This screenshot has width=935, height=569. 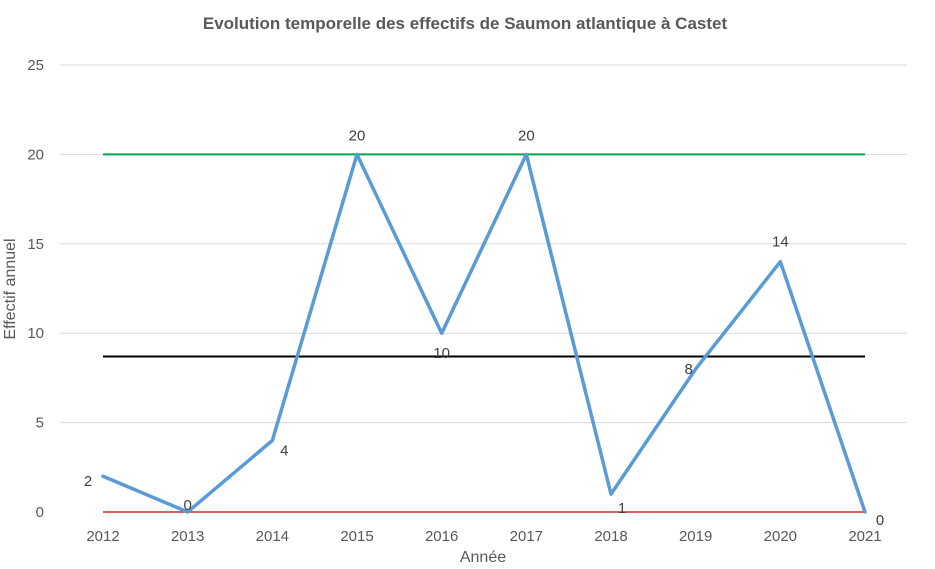 What do you see at coordinates (864, 536) in the screenshot?
I see `x-tick-label: 2021` at bounding box center [864, 536].